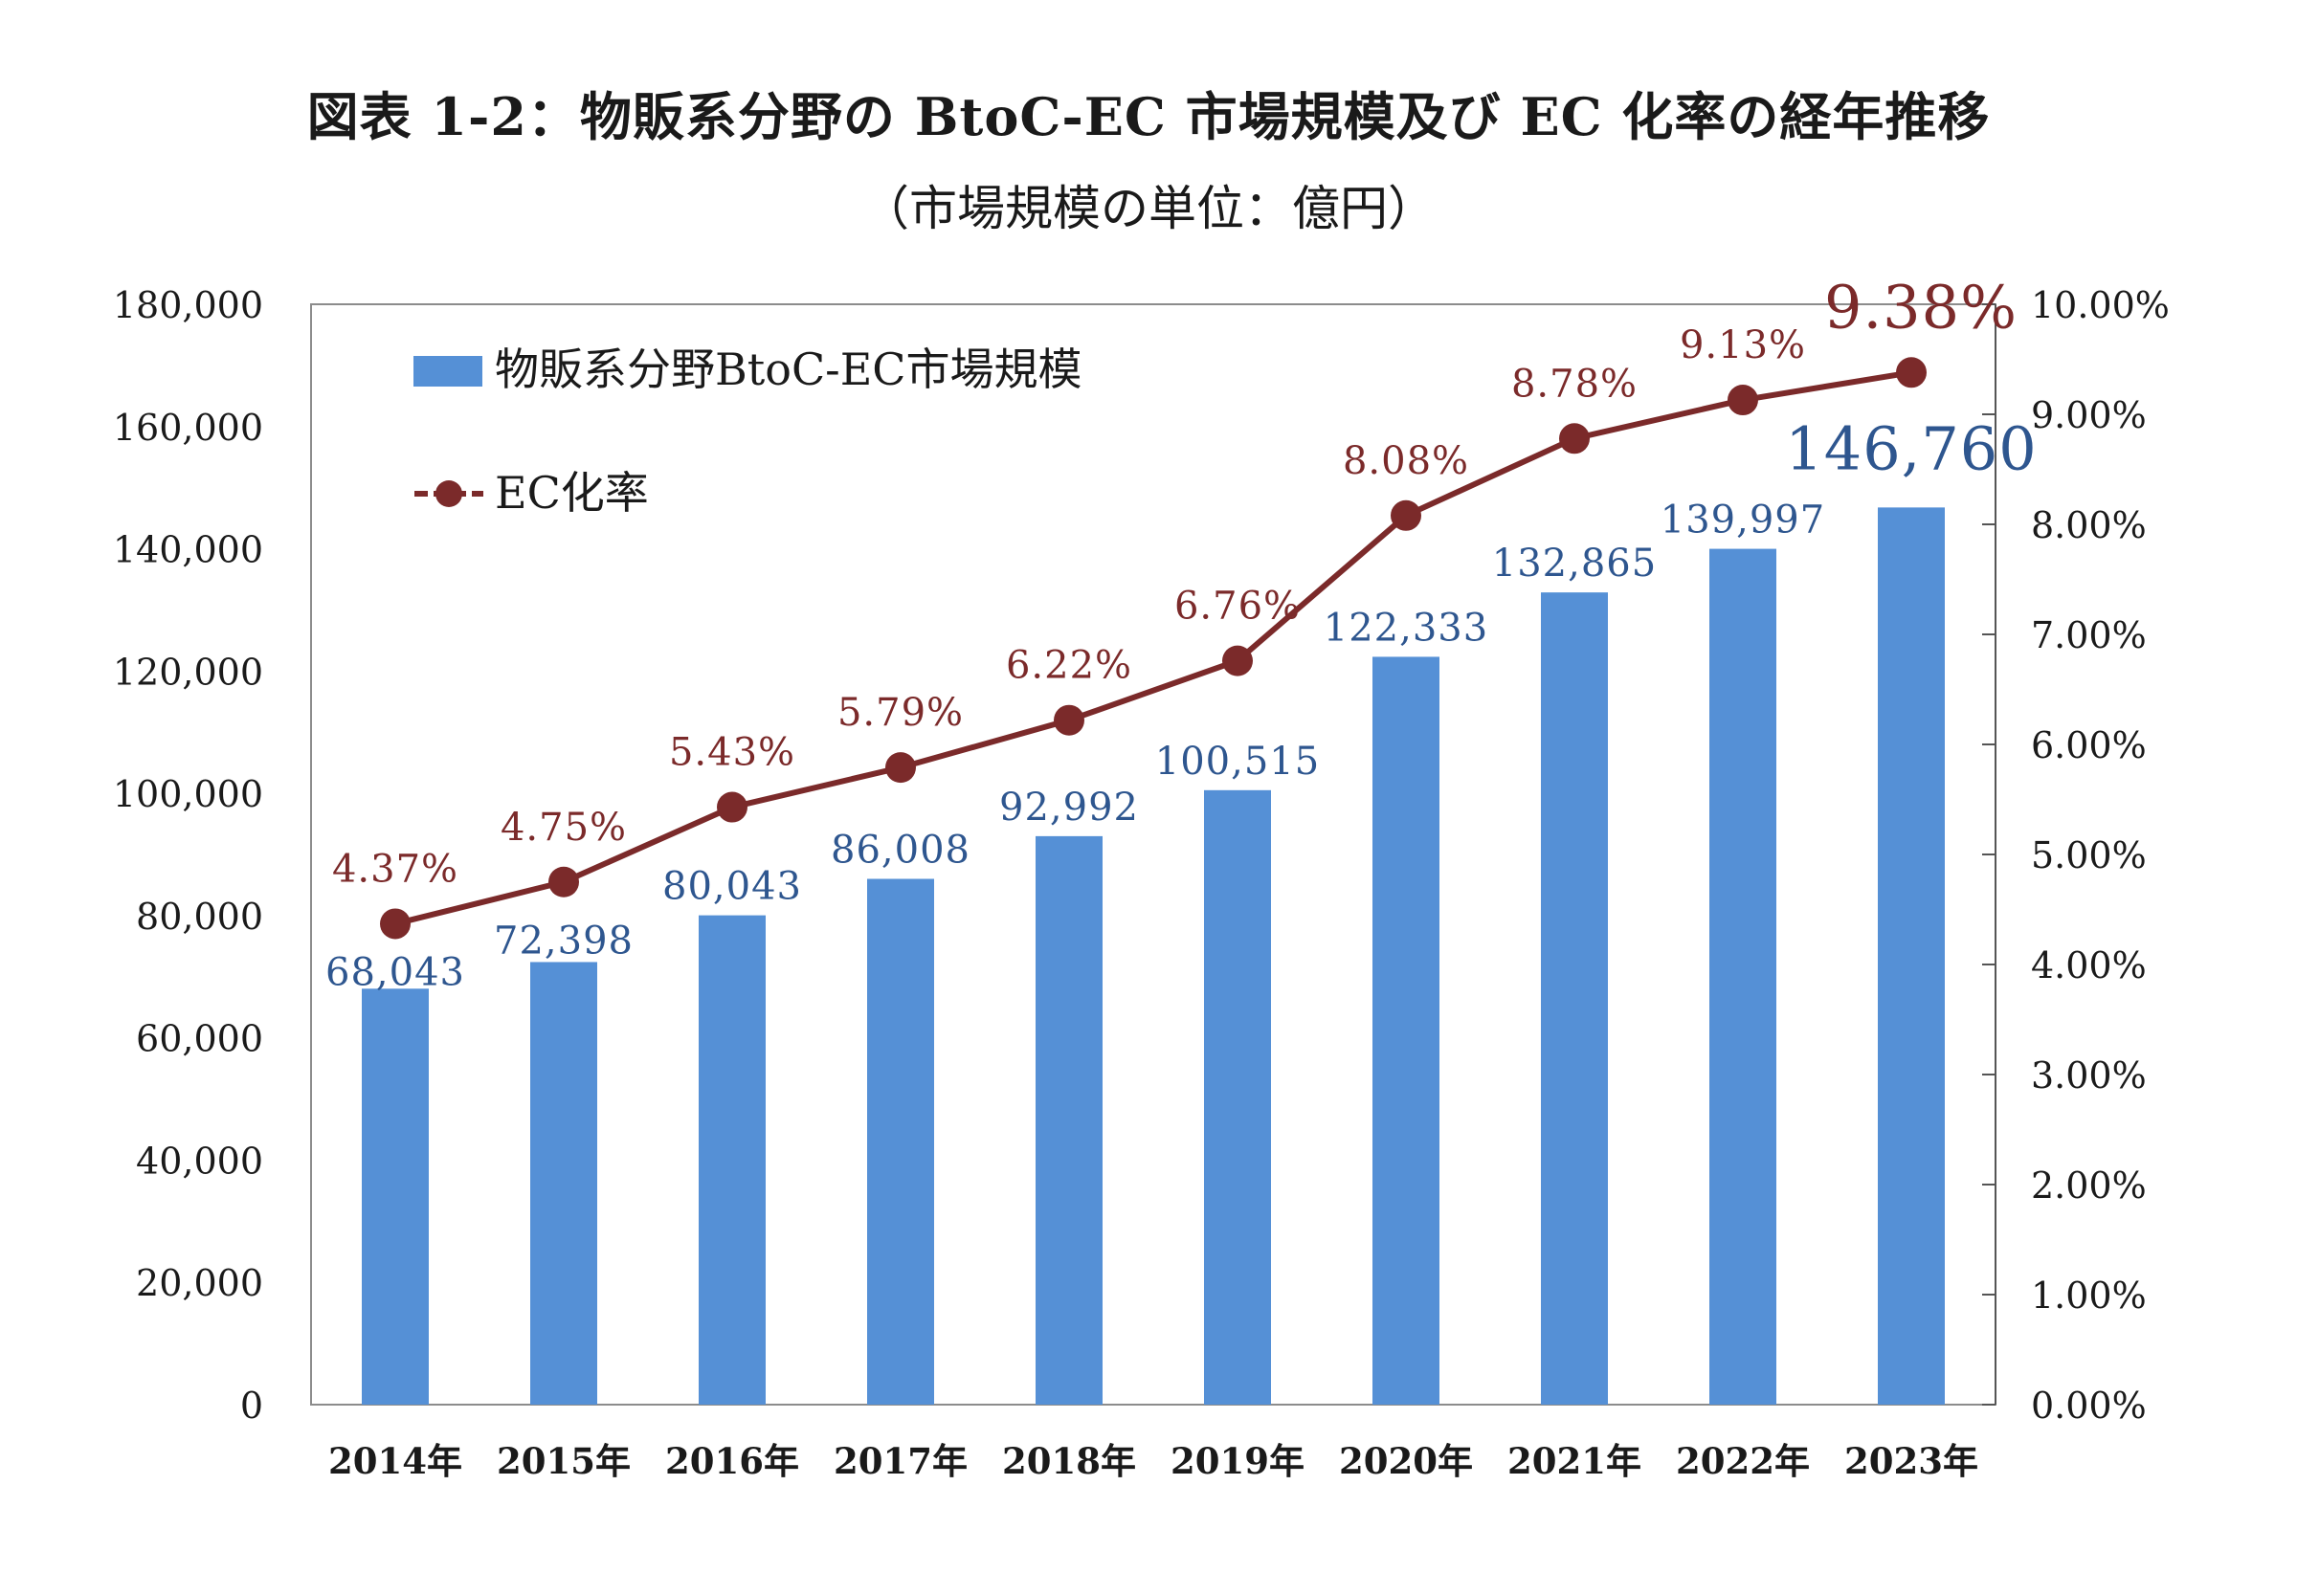  Describe the element at coordinates (188, 305) in the screenshot. I see `left-axis-tick-label: 180,000` at that location.